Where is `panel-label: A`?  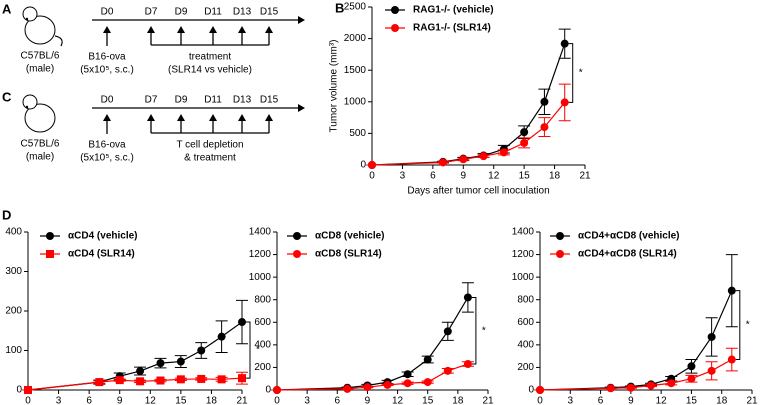
panel-label: A is located at coordinates (7, 8).